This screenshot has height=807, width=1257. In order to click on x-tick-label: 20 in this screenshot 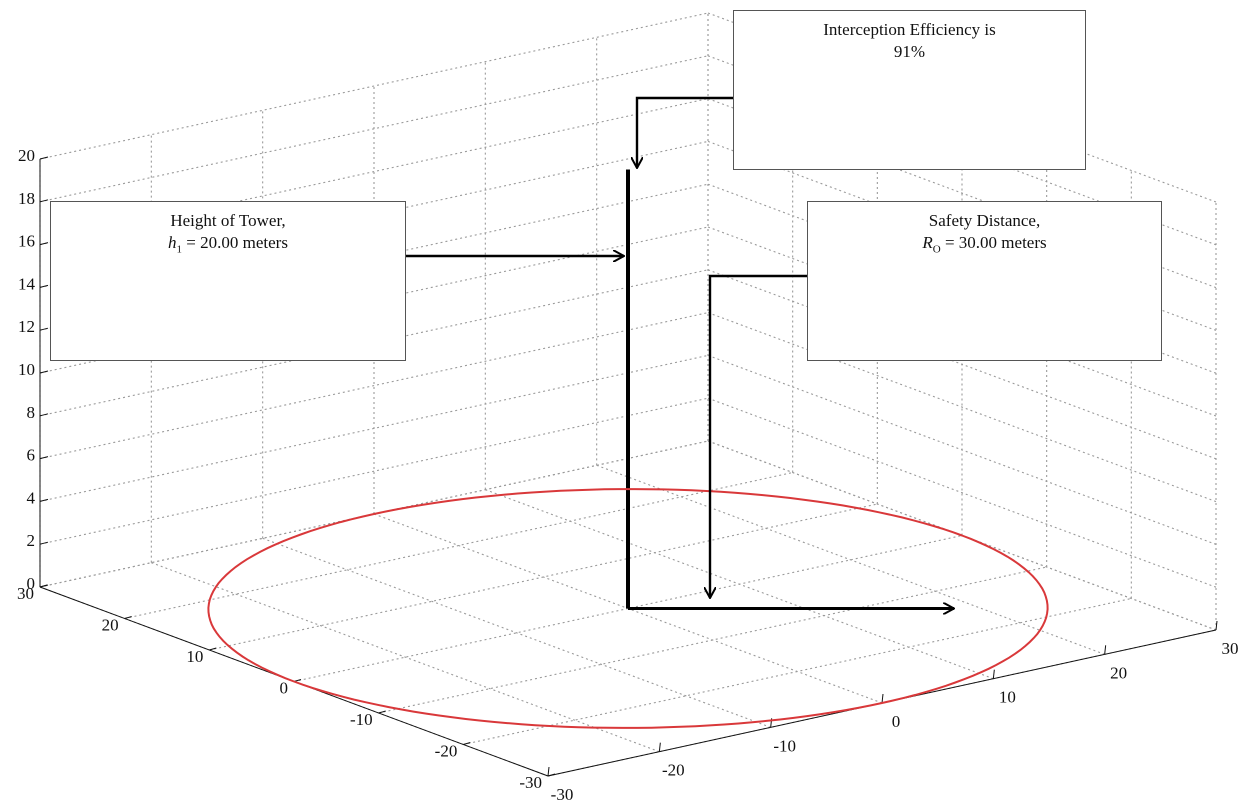, I will do `click(1118, 672)`.